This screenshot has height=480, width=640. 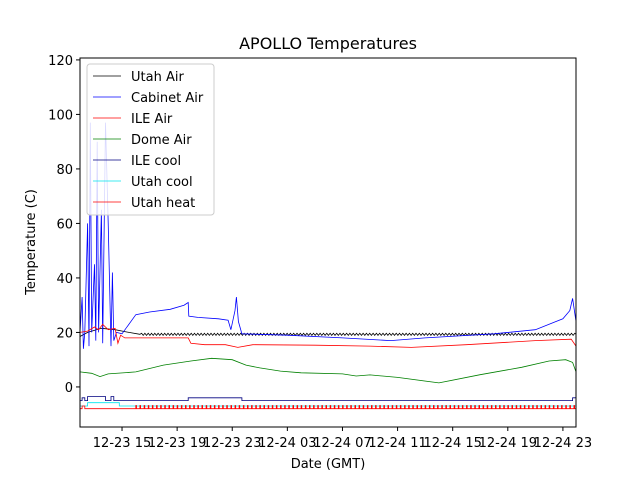 What do you see at coordinates (563, 443) in the screenshot?
I see `x-tick-label: 12-24 23` at bounding box center [563, 443].